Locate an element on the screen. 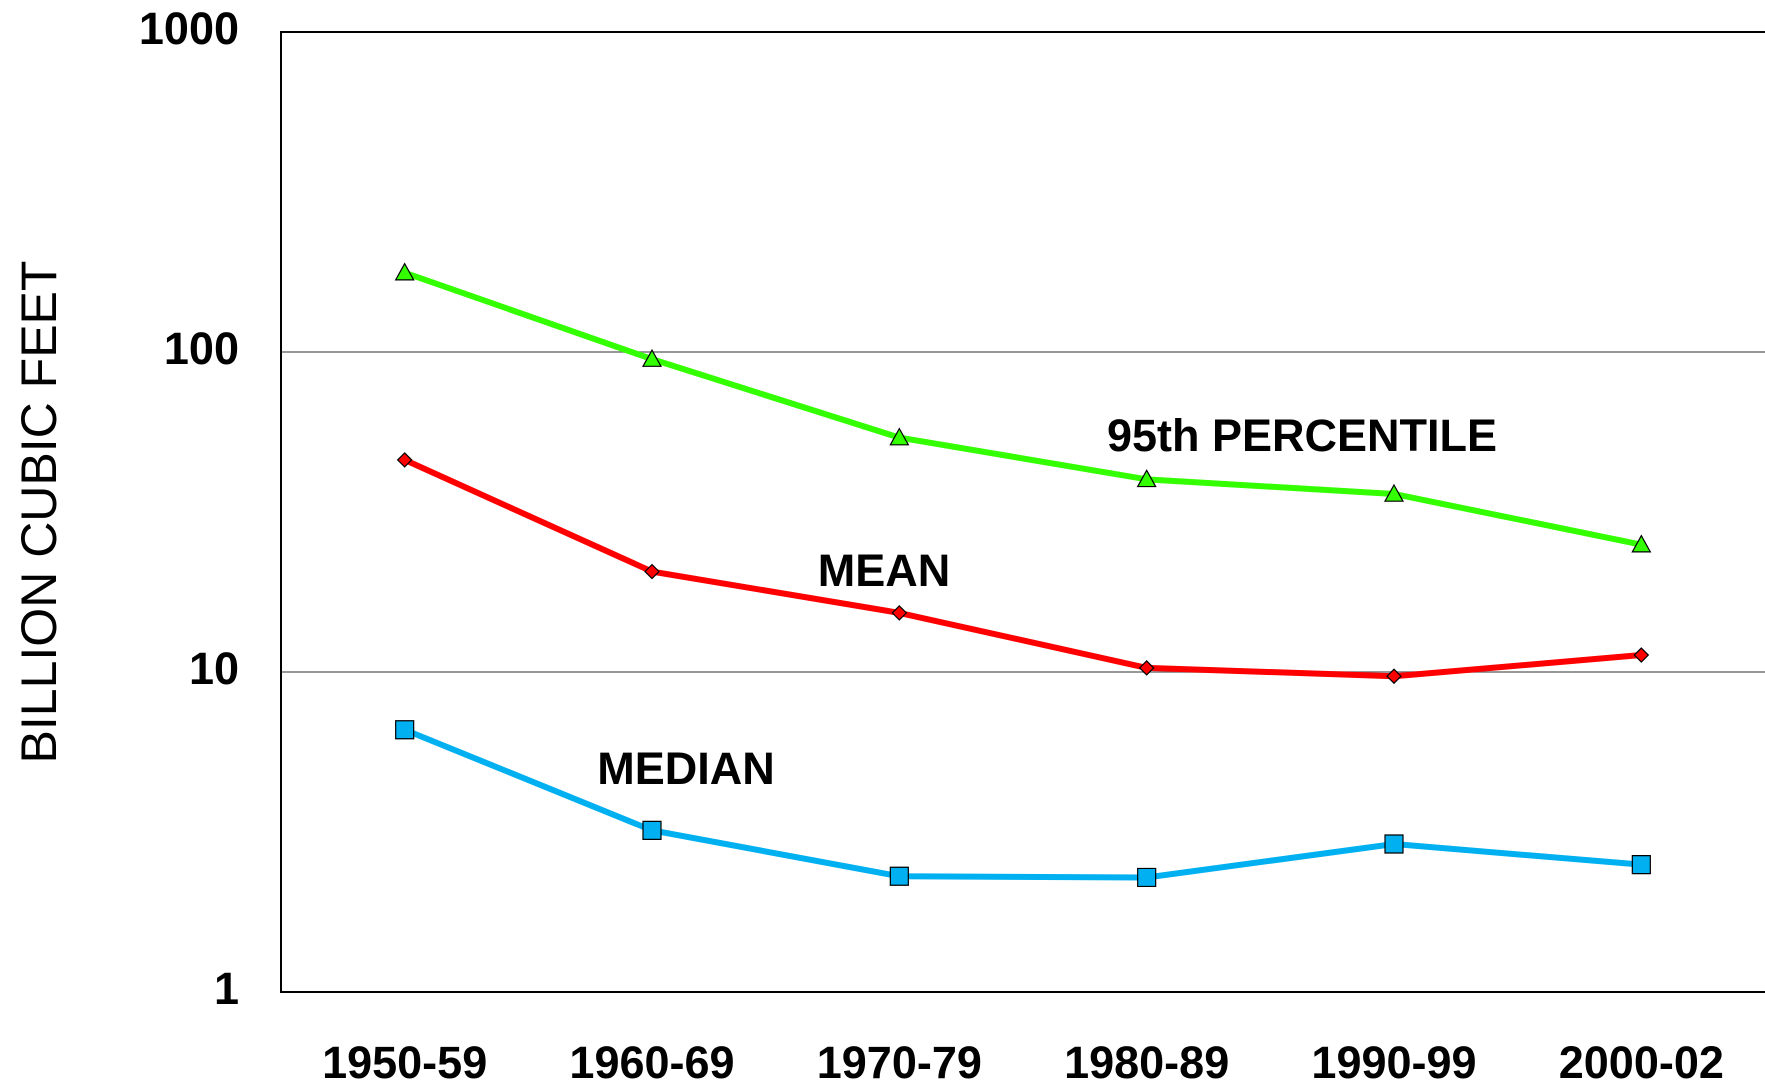 This screenshot has width=1765, height=1091. y-tick-label: 100 is located at coordinates (201, 348).